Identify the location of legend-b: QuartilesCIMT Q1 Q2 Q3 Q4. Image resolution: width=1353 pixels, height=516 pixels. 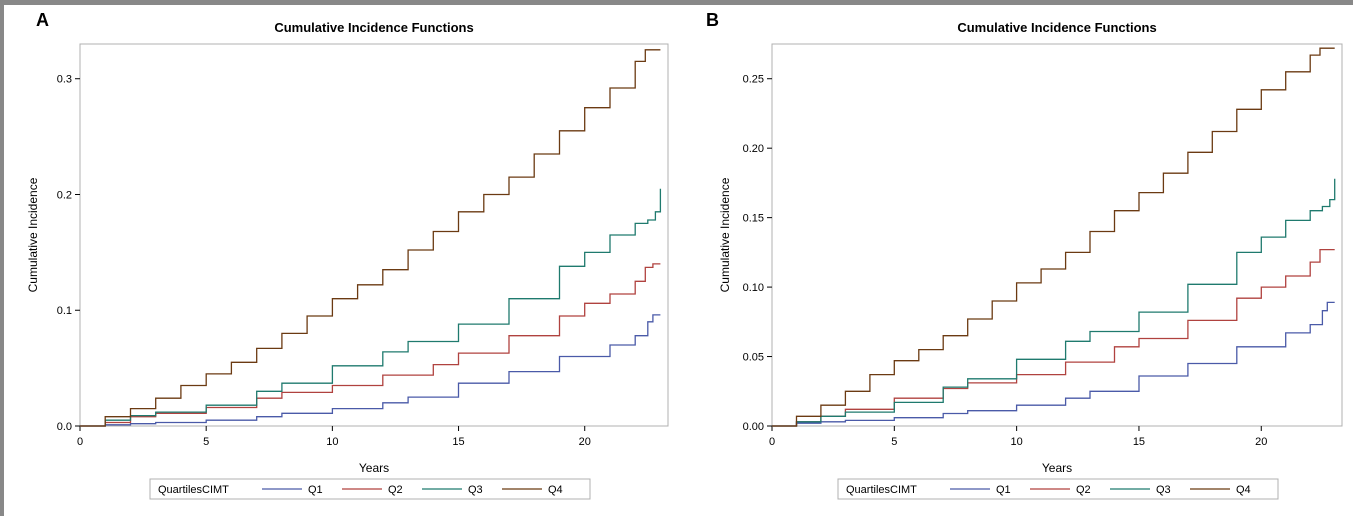
(1058, 489).